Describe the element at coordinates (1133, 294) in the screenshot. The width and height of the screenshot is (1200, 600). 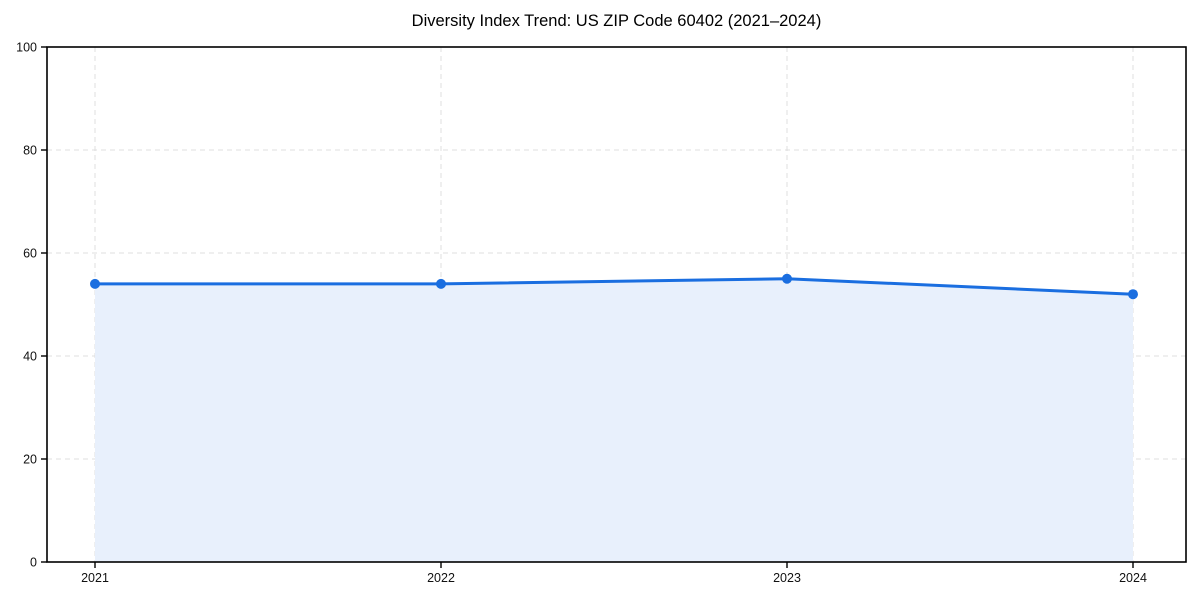
I see `data-point-2024` at that location.